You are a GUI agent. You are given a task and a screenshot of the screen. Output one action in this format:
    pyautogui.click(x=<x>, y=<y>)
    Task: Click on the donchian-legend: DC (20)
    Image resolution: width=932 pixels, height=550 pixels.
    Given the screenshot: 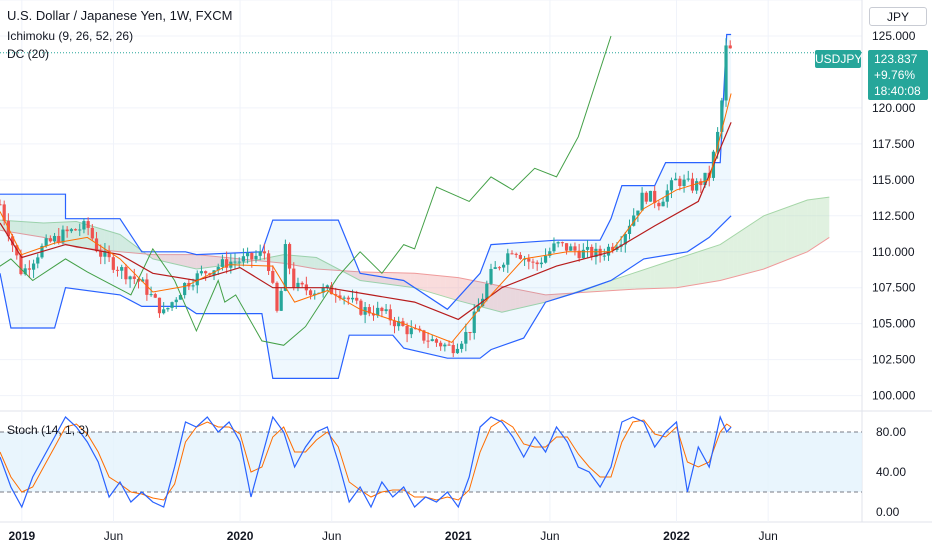 What is the action you would take?
    pyautogui.click(x=28, y=54)
    